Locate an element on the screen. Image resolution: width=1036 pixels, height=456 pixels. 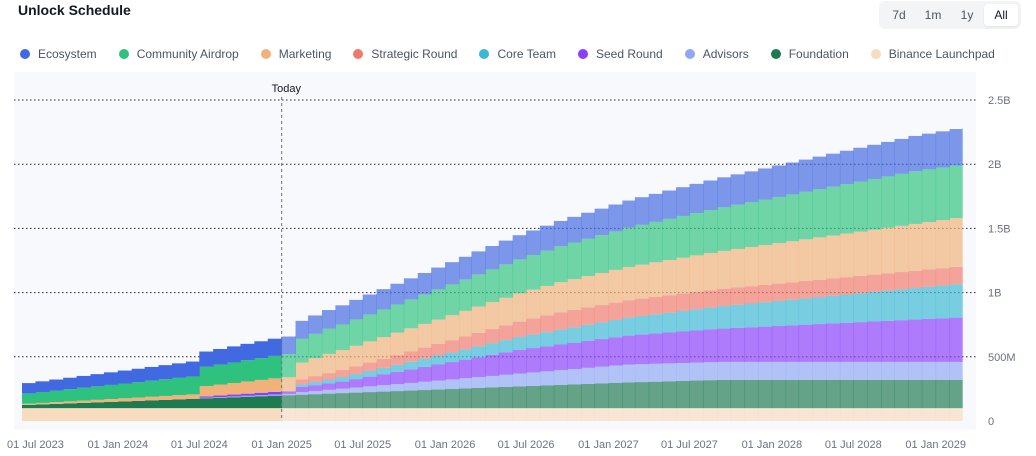
legend-item-marketing: Marketing is located at coordinates (295, 54).